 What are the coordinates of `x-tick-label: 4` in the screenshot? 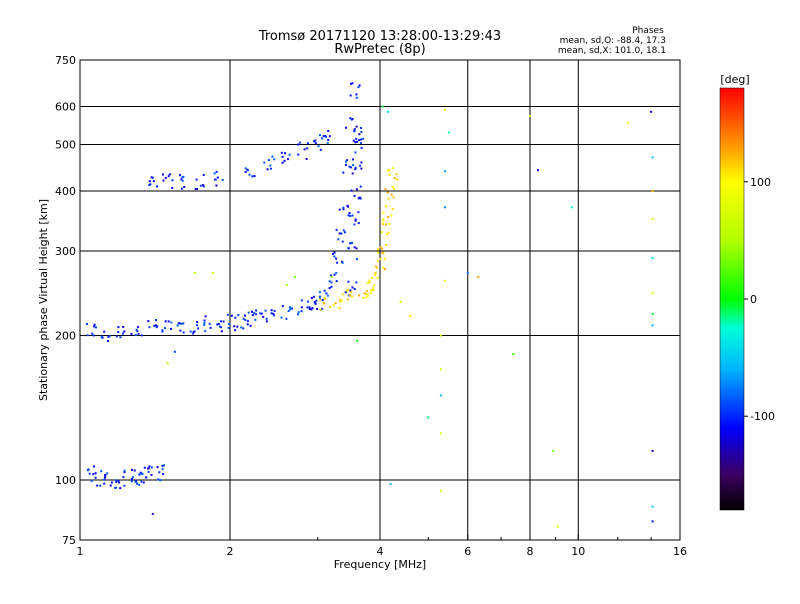 It's located at (380, 551).